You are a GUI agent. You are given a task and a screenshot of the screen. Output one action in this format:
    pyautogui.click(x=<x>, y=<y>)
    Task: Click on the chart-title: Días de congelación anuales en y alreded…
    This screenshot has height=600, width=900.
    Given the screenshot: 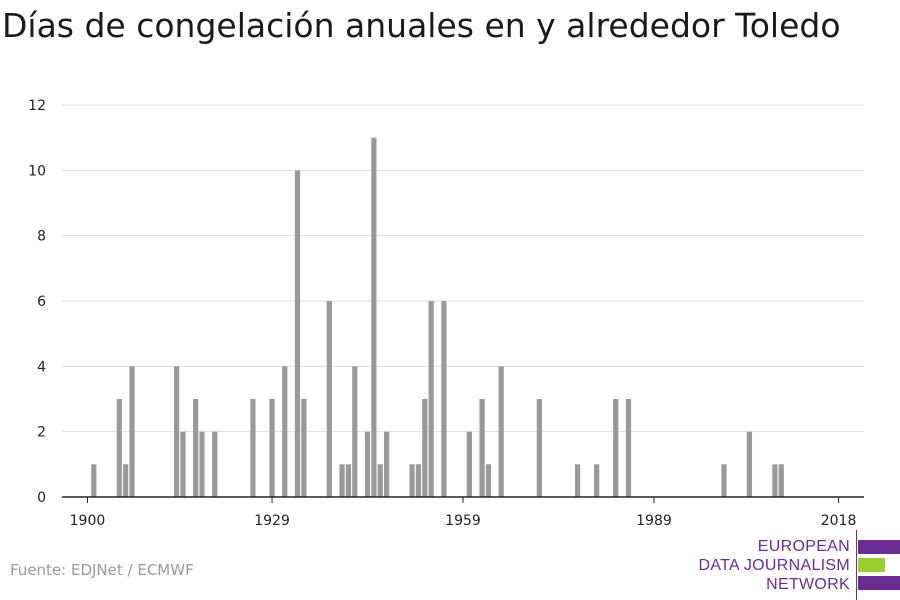 What is the action you would take?
    pyautogui.click(x=421, y=25)
    